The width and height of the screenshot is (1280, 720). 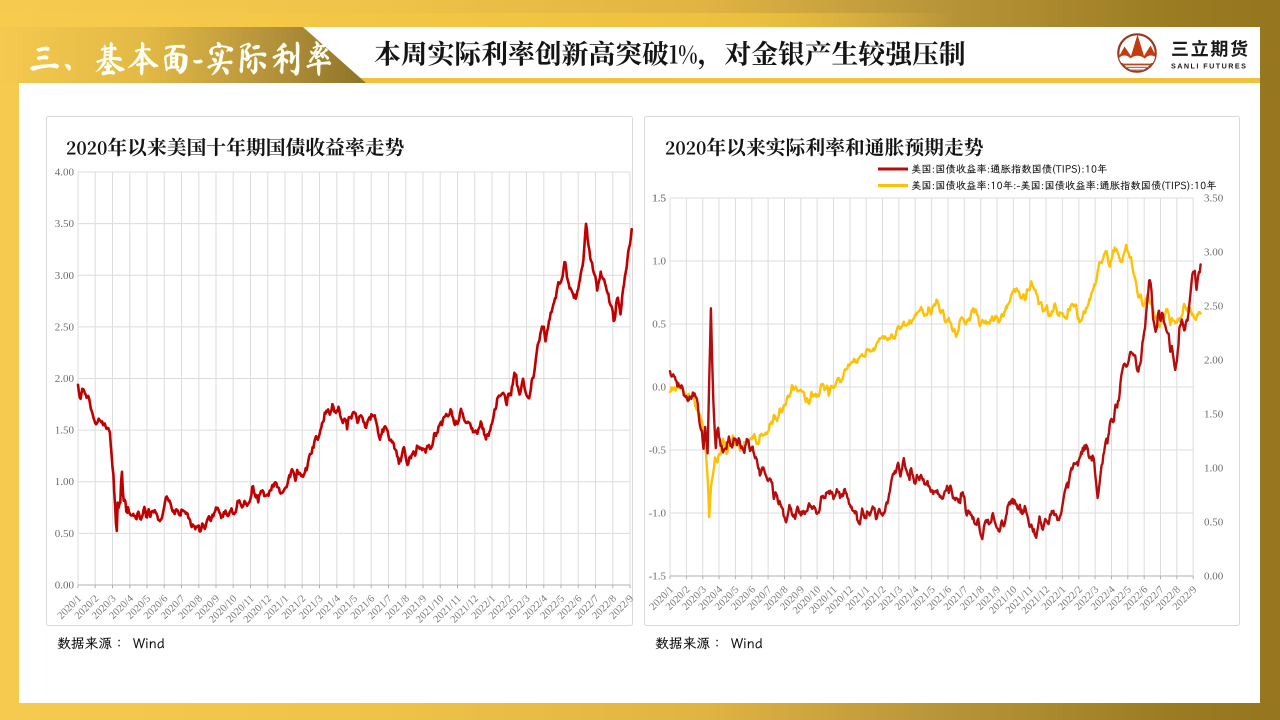 I want to click on svg-text: -1.0, so click(x=658, y=514).